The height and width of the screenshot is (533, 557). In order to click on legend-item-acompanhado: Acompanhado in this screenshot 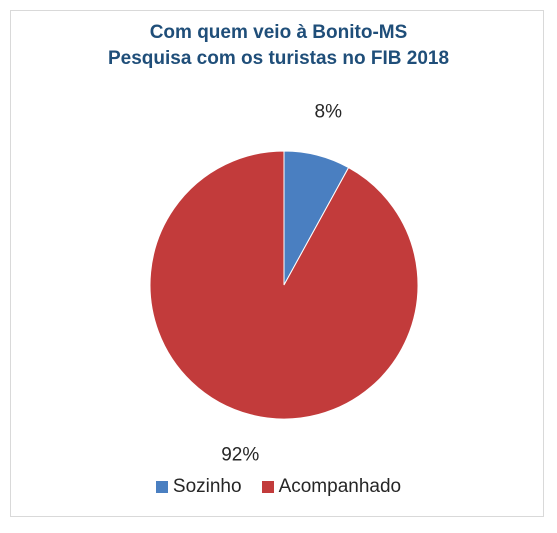, I will do `click(331, 487)`.